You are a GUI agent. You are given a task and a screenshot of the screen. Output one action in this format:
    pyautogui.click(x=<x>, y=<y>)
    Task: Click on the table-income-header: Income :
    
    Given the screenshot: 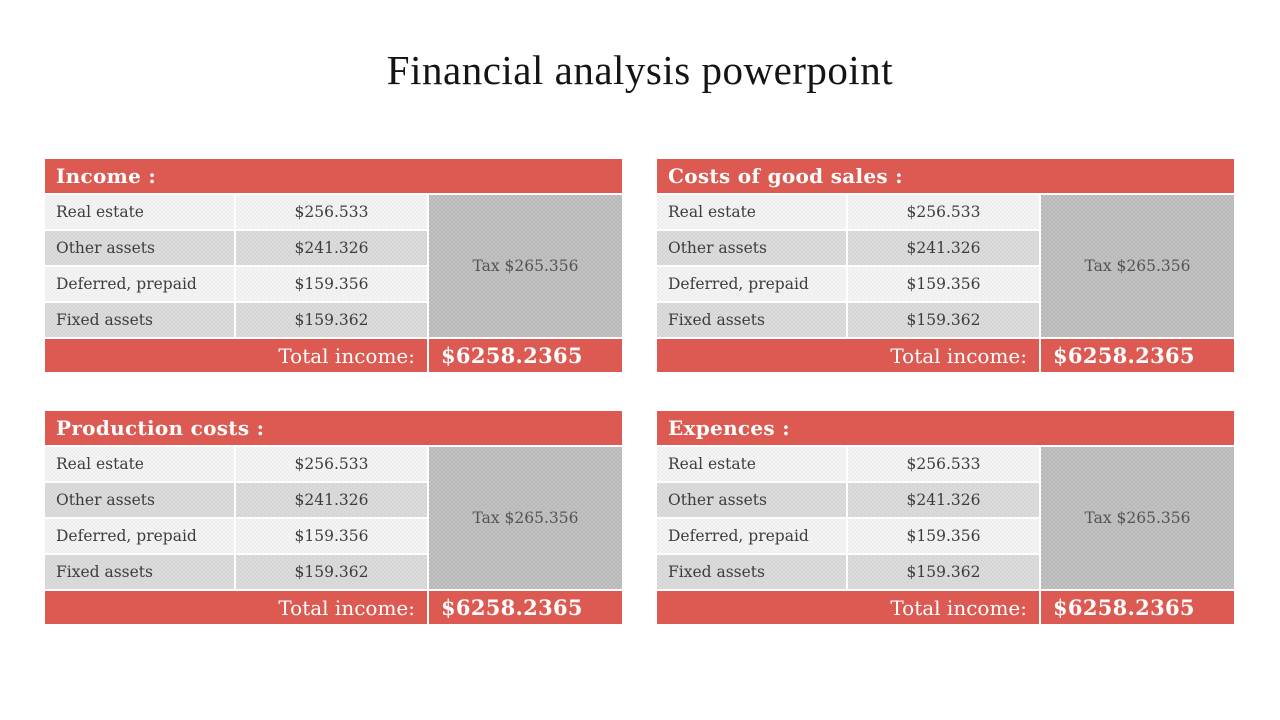 What is the action you would take?
    pyautogui.click(x=333, y=176)
    